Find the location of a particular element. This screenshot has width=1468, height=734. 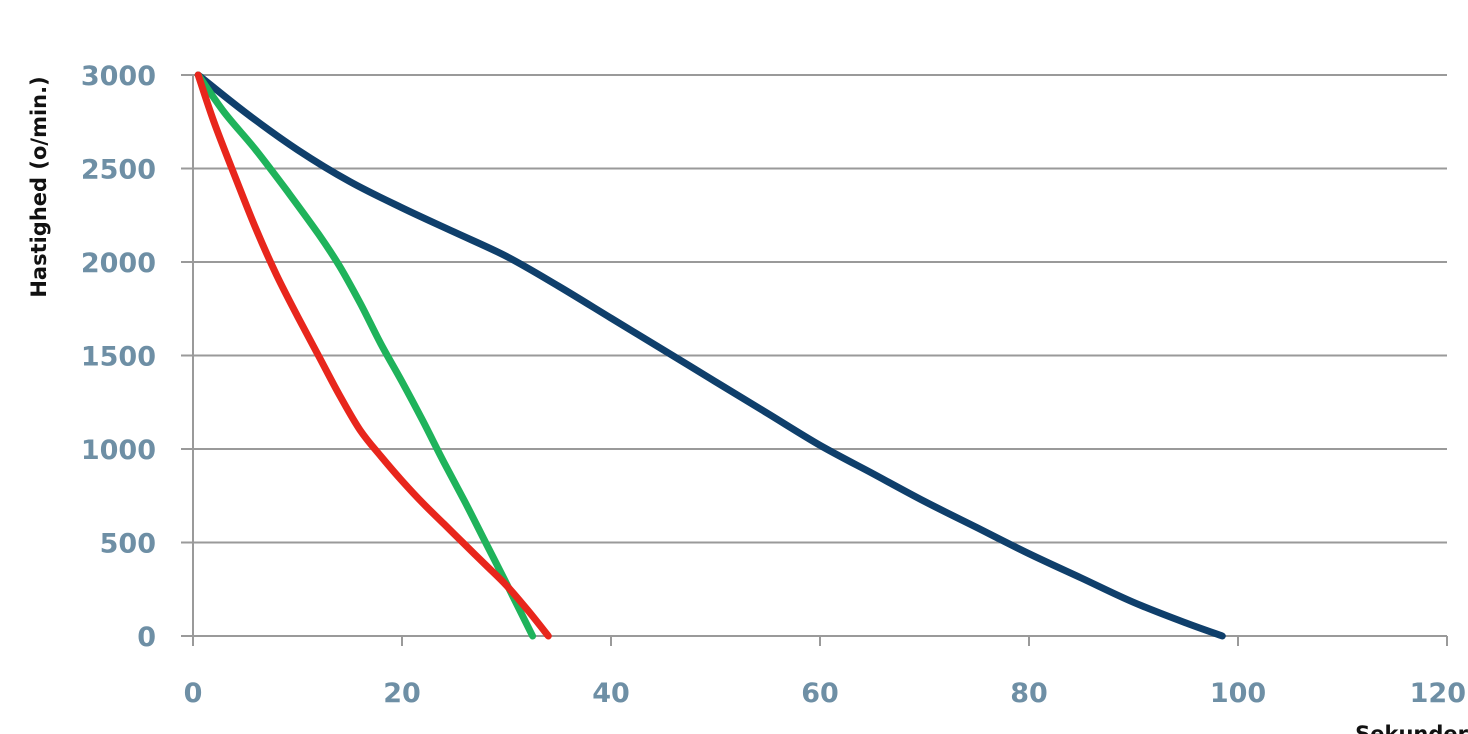

x-tick-labels: 0 20 40 60 80 100 120 is located at coordinates (825, 693).